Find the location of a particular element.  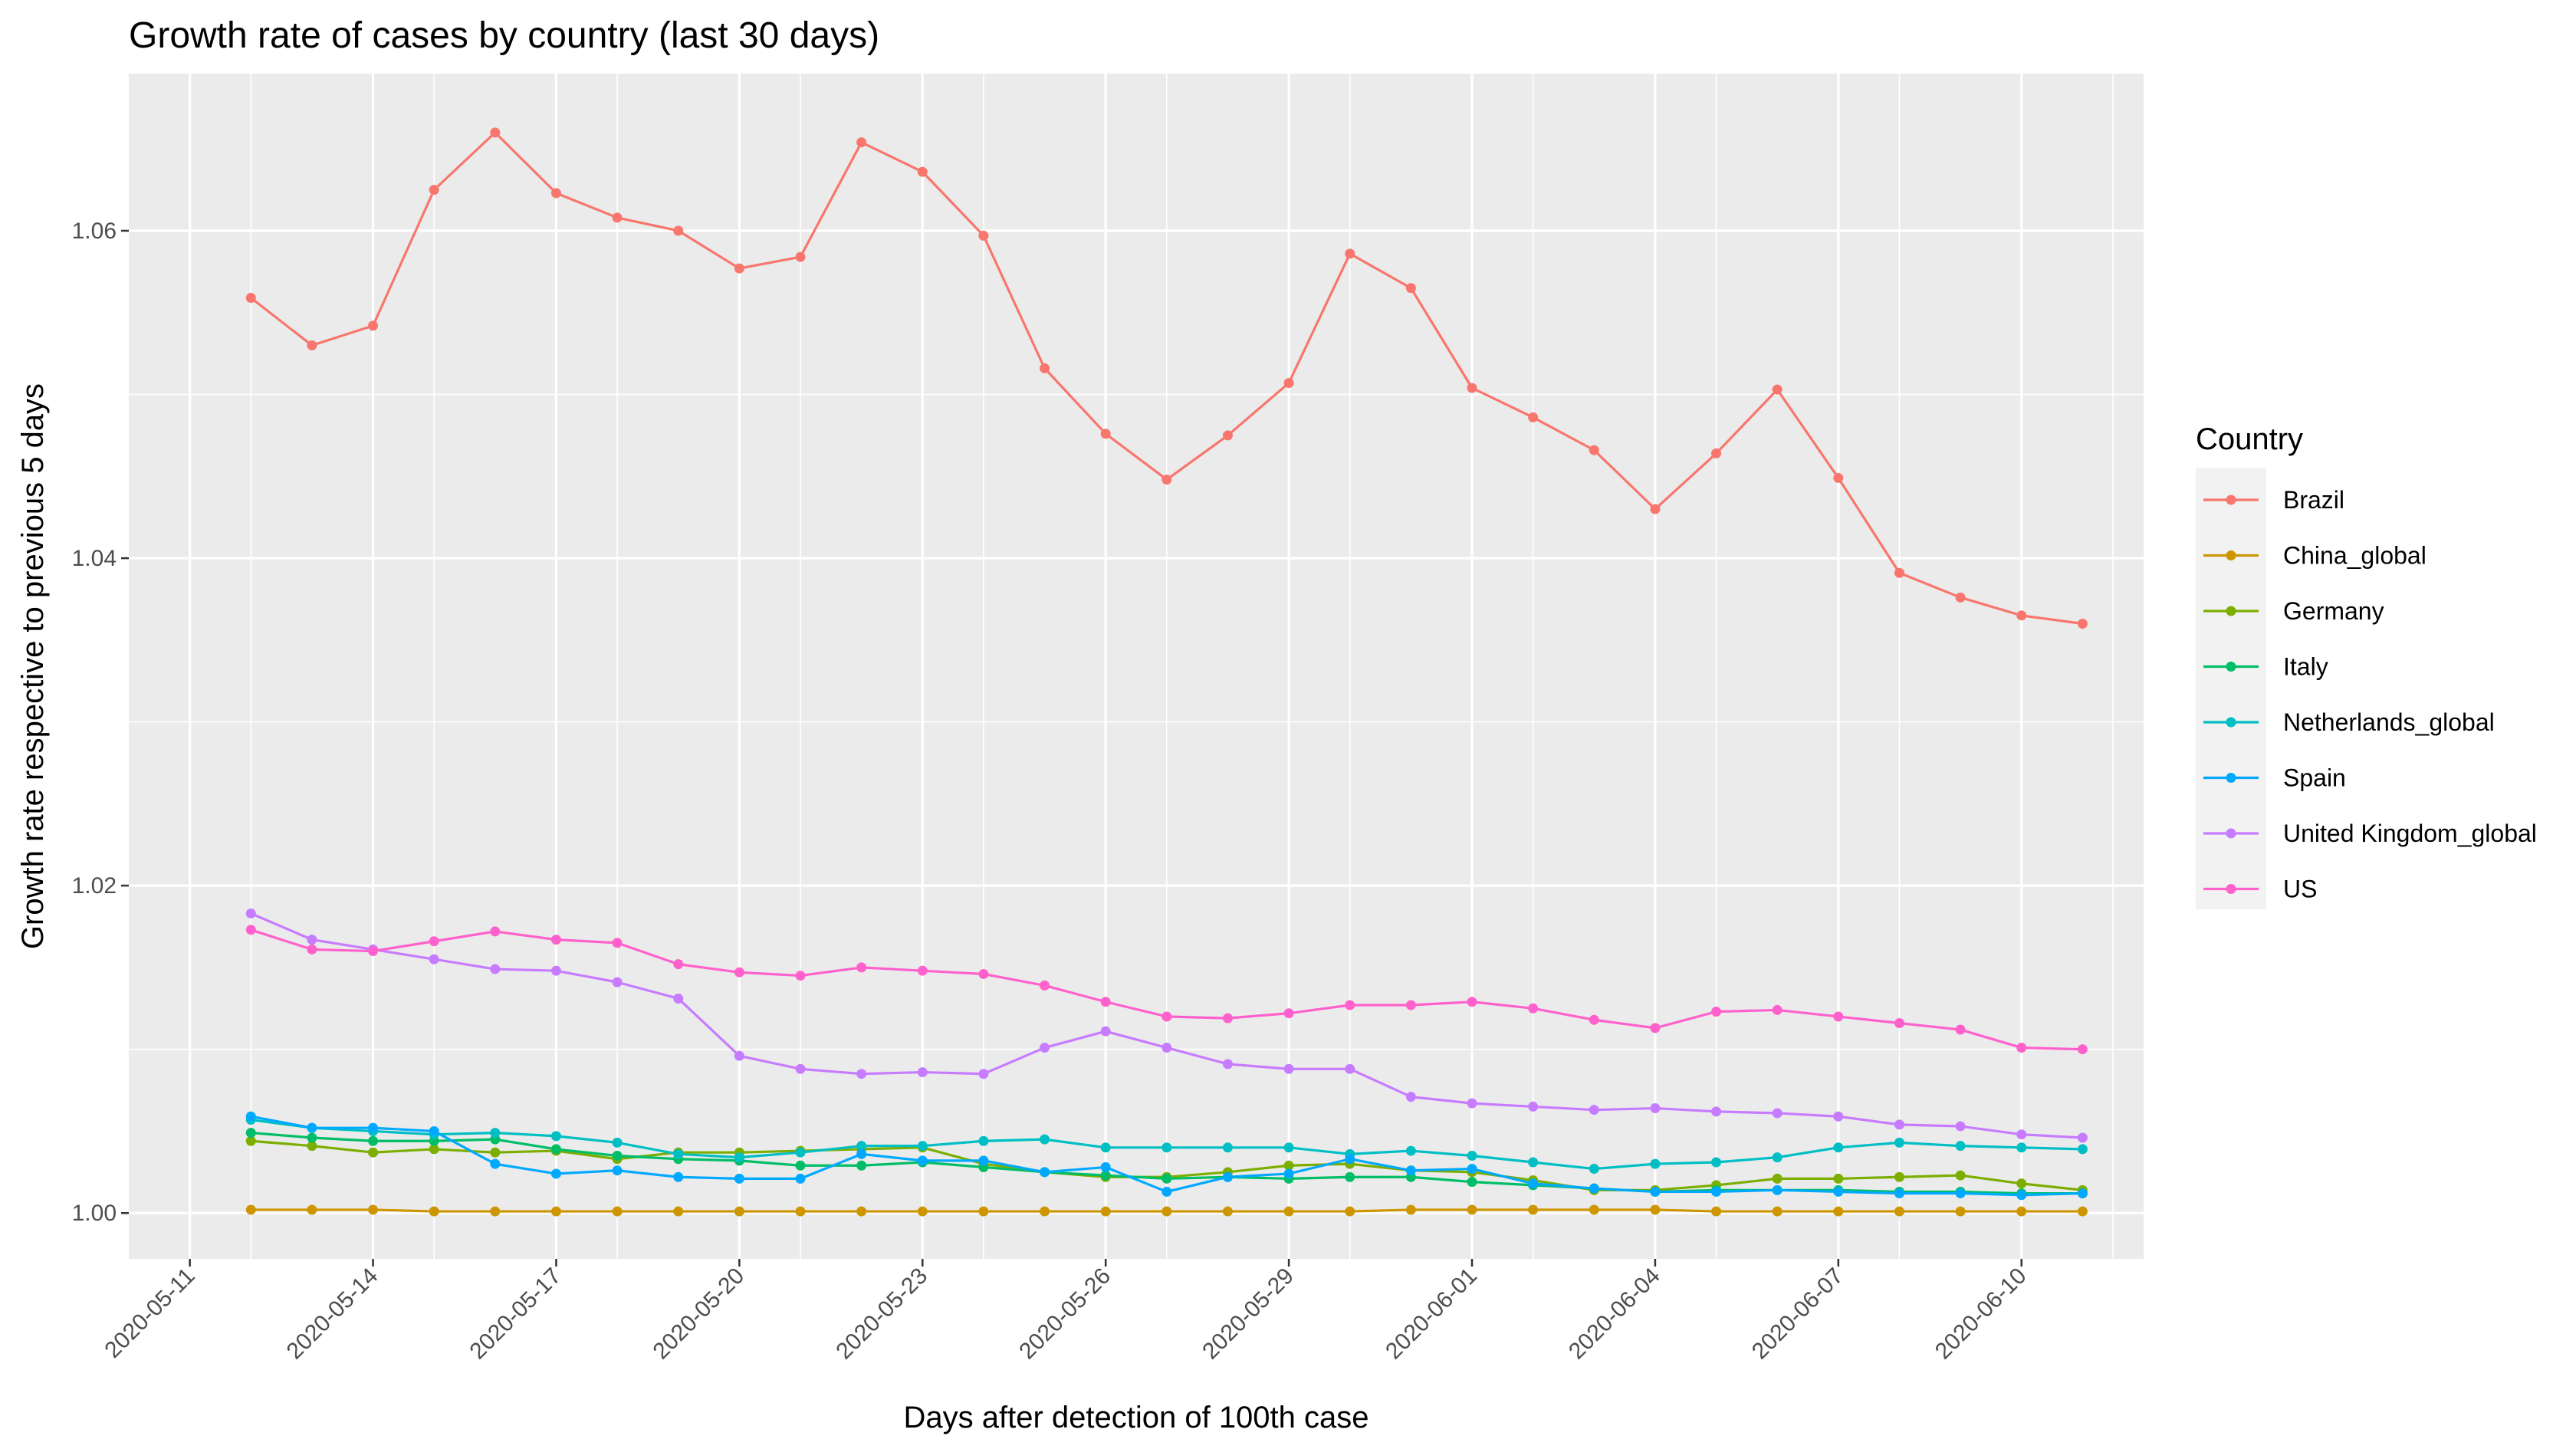

legend-label-china-global: China_global is located at coordinates (2354, 556).